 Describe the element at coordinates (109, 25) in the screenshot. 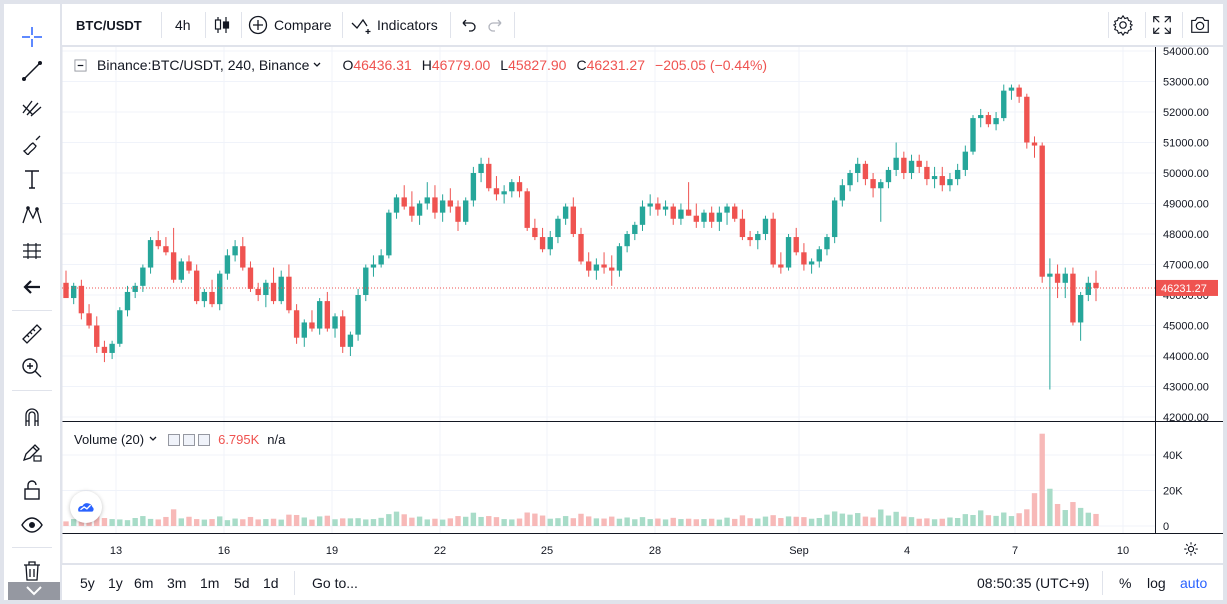

I see `symbol-search-button: BTC/USDT` at that location.